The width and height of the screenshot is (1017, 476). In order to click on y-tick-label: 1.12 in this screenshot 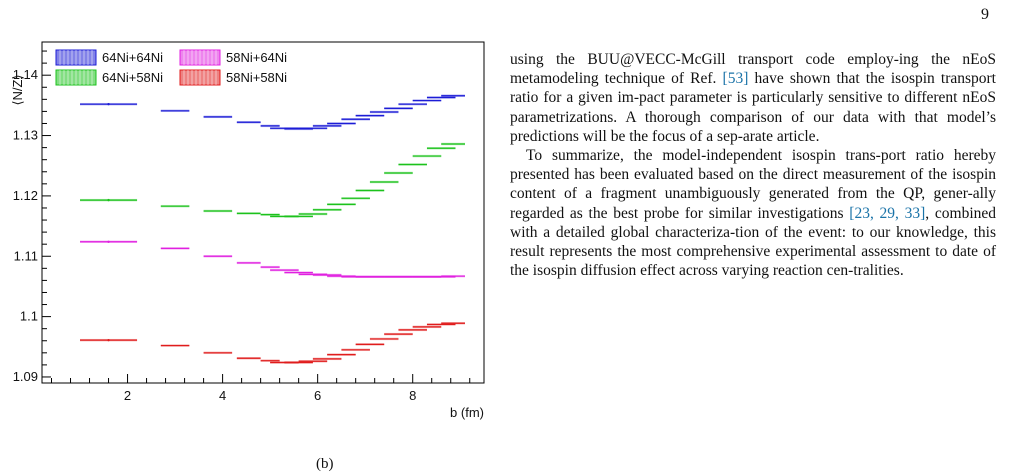, I will do `click(25, 195)`.